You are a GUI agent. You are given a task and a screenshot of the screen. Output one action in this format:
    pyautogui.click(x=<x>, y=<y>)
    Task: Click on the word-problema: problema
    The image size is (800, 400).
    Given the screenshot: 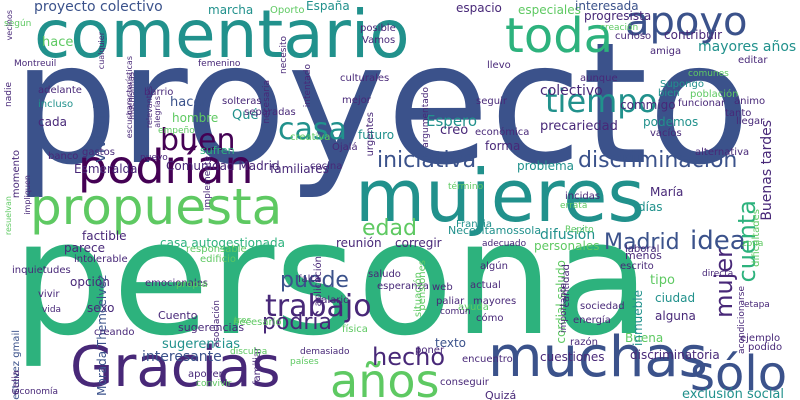 What is the action you would take?
    pyautogui.click(x=546, y=166)
    